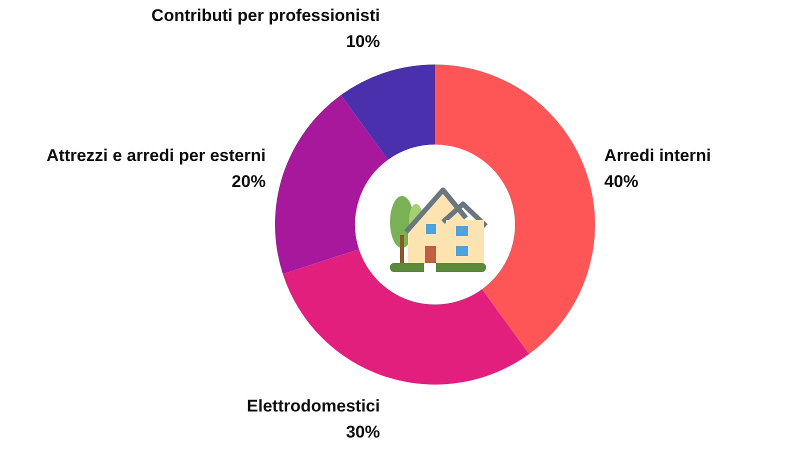  I want to click on data-label: 30%, so click(363, 432).